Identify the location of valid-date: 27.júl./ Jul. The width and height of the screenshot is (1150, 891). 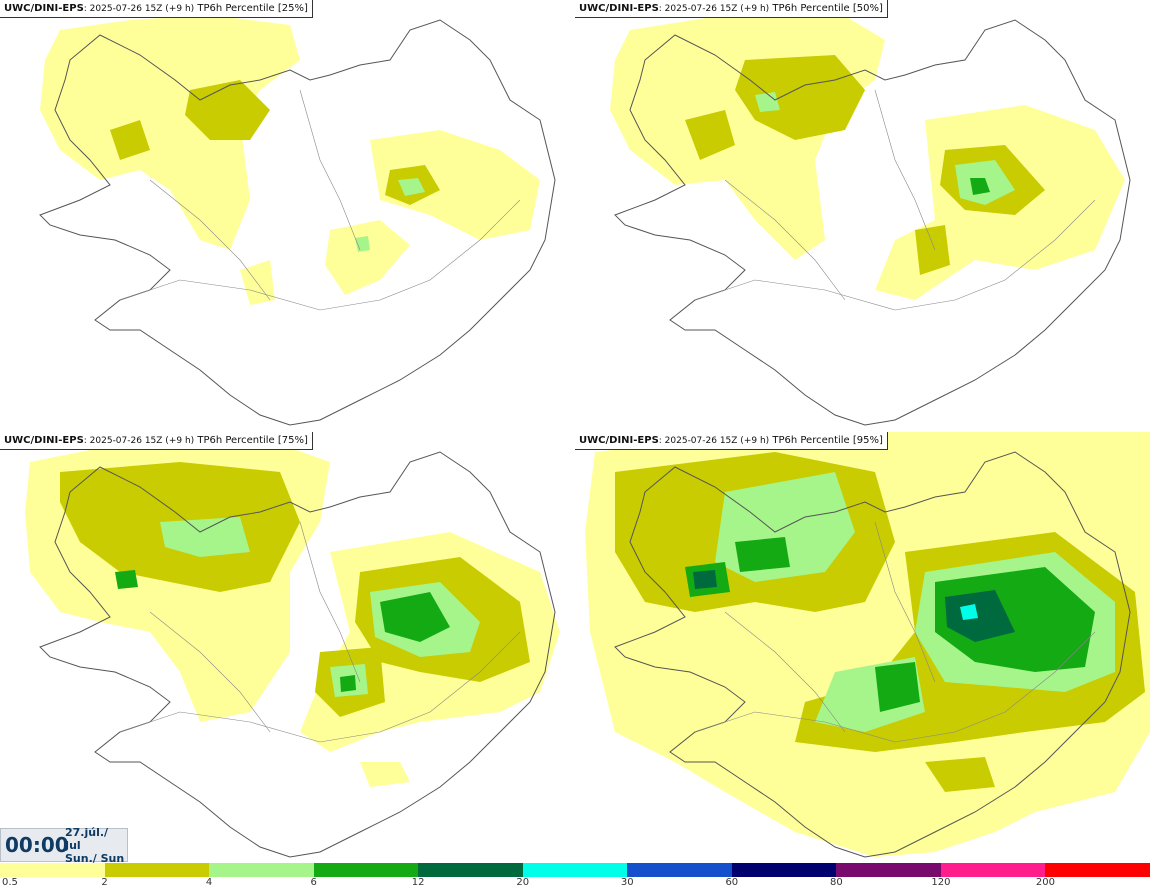
(87, 838).